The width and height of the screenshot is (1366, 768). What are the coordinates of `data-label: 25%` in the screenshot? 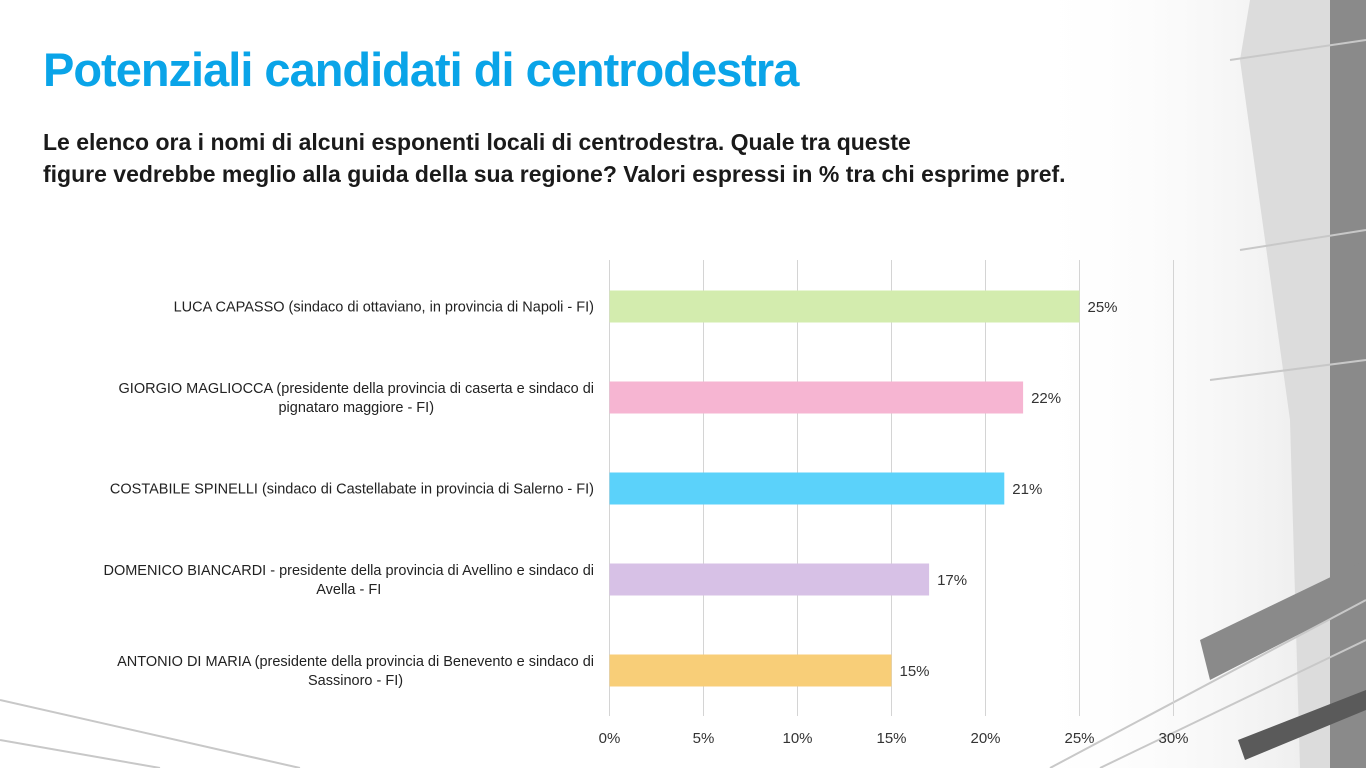 It's located at (1103, 307).